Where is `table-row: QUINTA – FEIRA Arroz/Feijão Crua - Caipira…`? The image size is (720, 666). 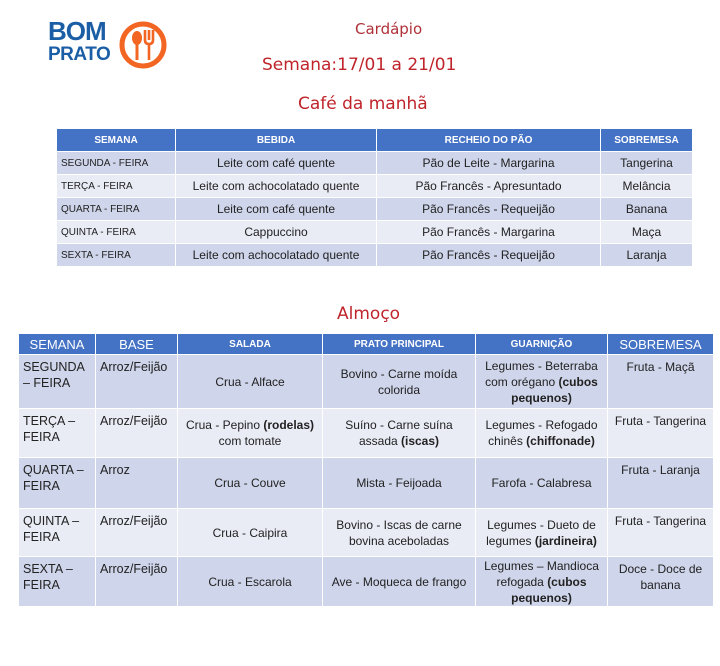
table-row: QUINTA – FEIRA Arroz/Feijão Crua - Caipira… is located at coordinates (366, 532).